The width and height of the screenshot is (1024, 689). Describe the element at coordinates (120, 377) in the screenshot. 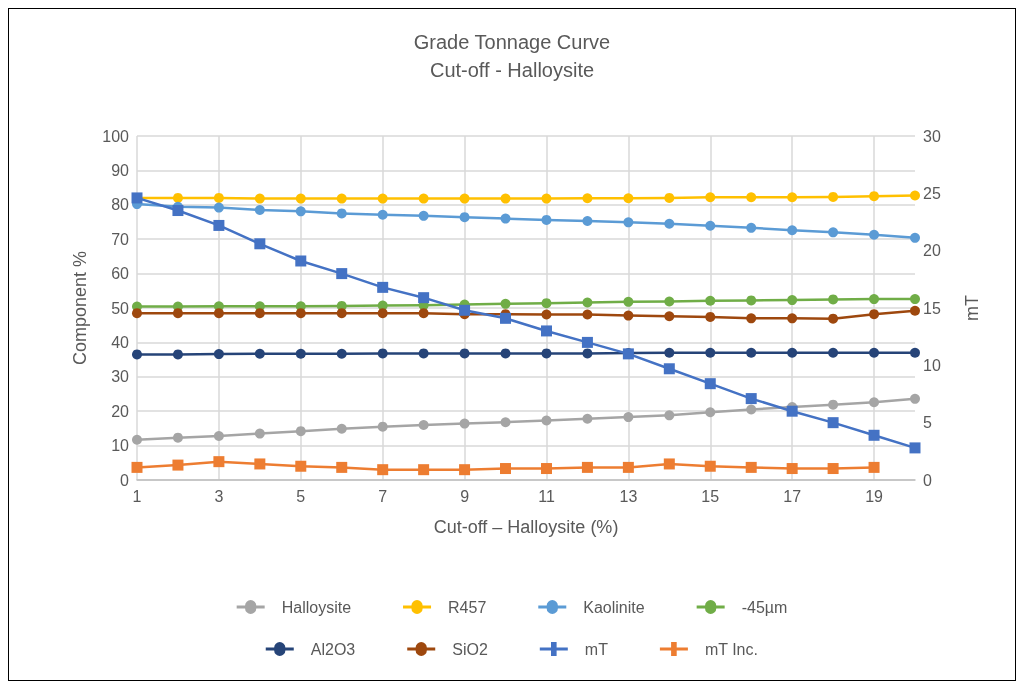

I see `y-tick-label: 30` at that location.